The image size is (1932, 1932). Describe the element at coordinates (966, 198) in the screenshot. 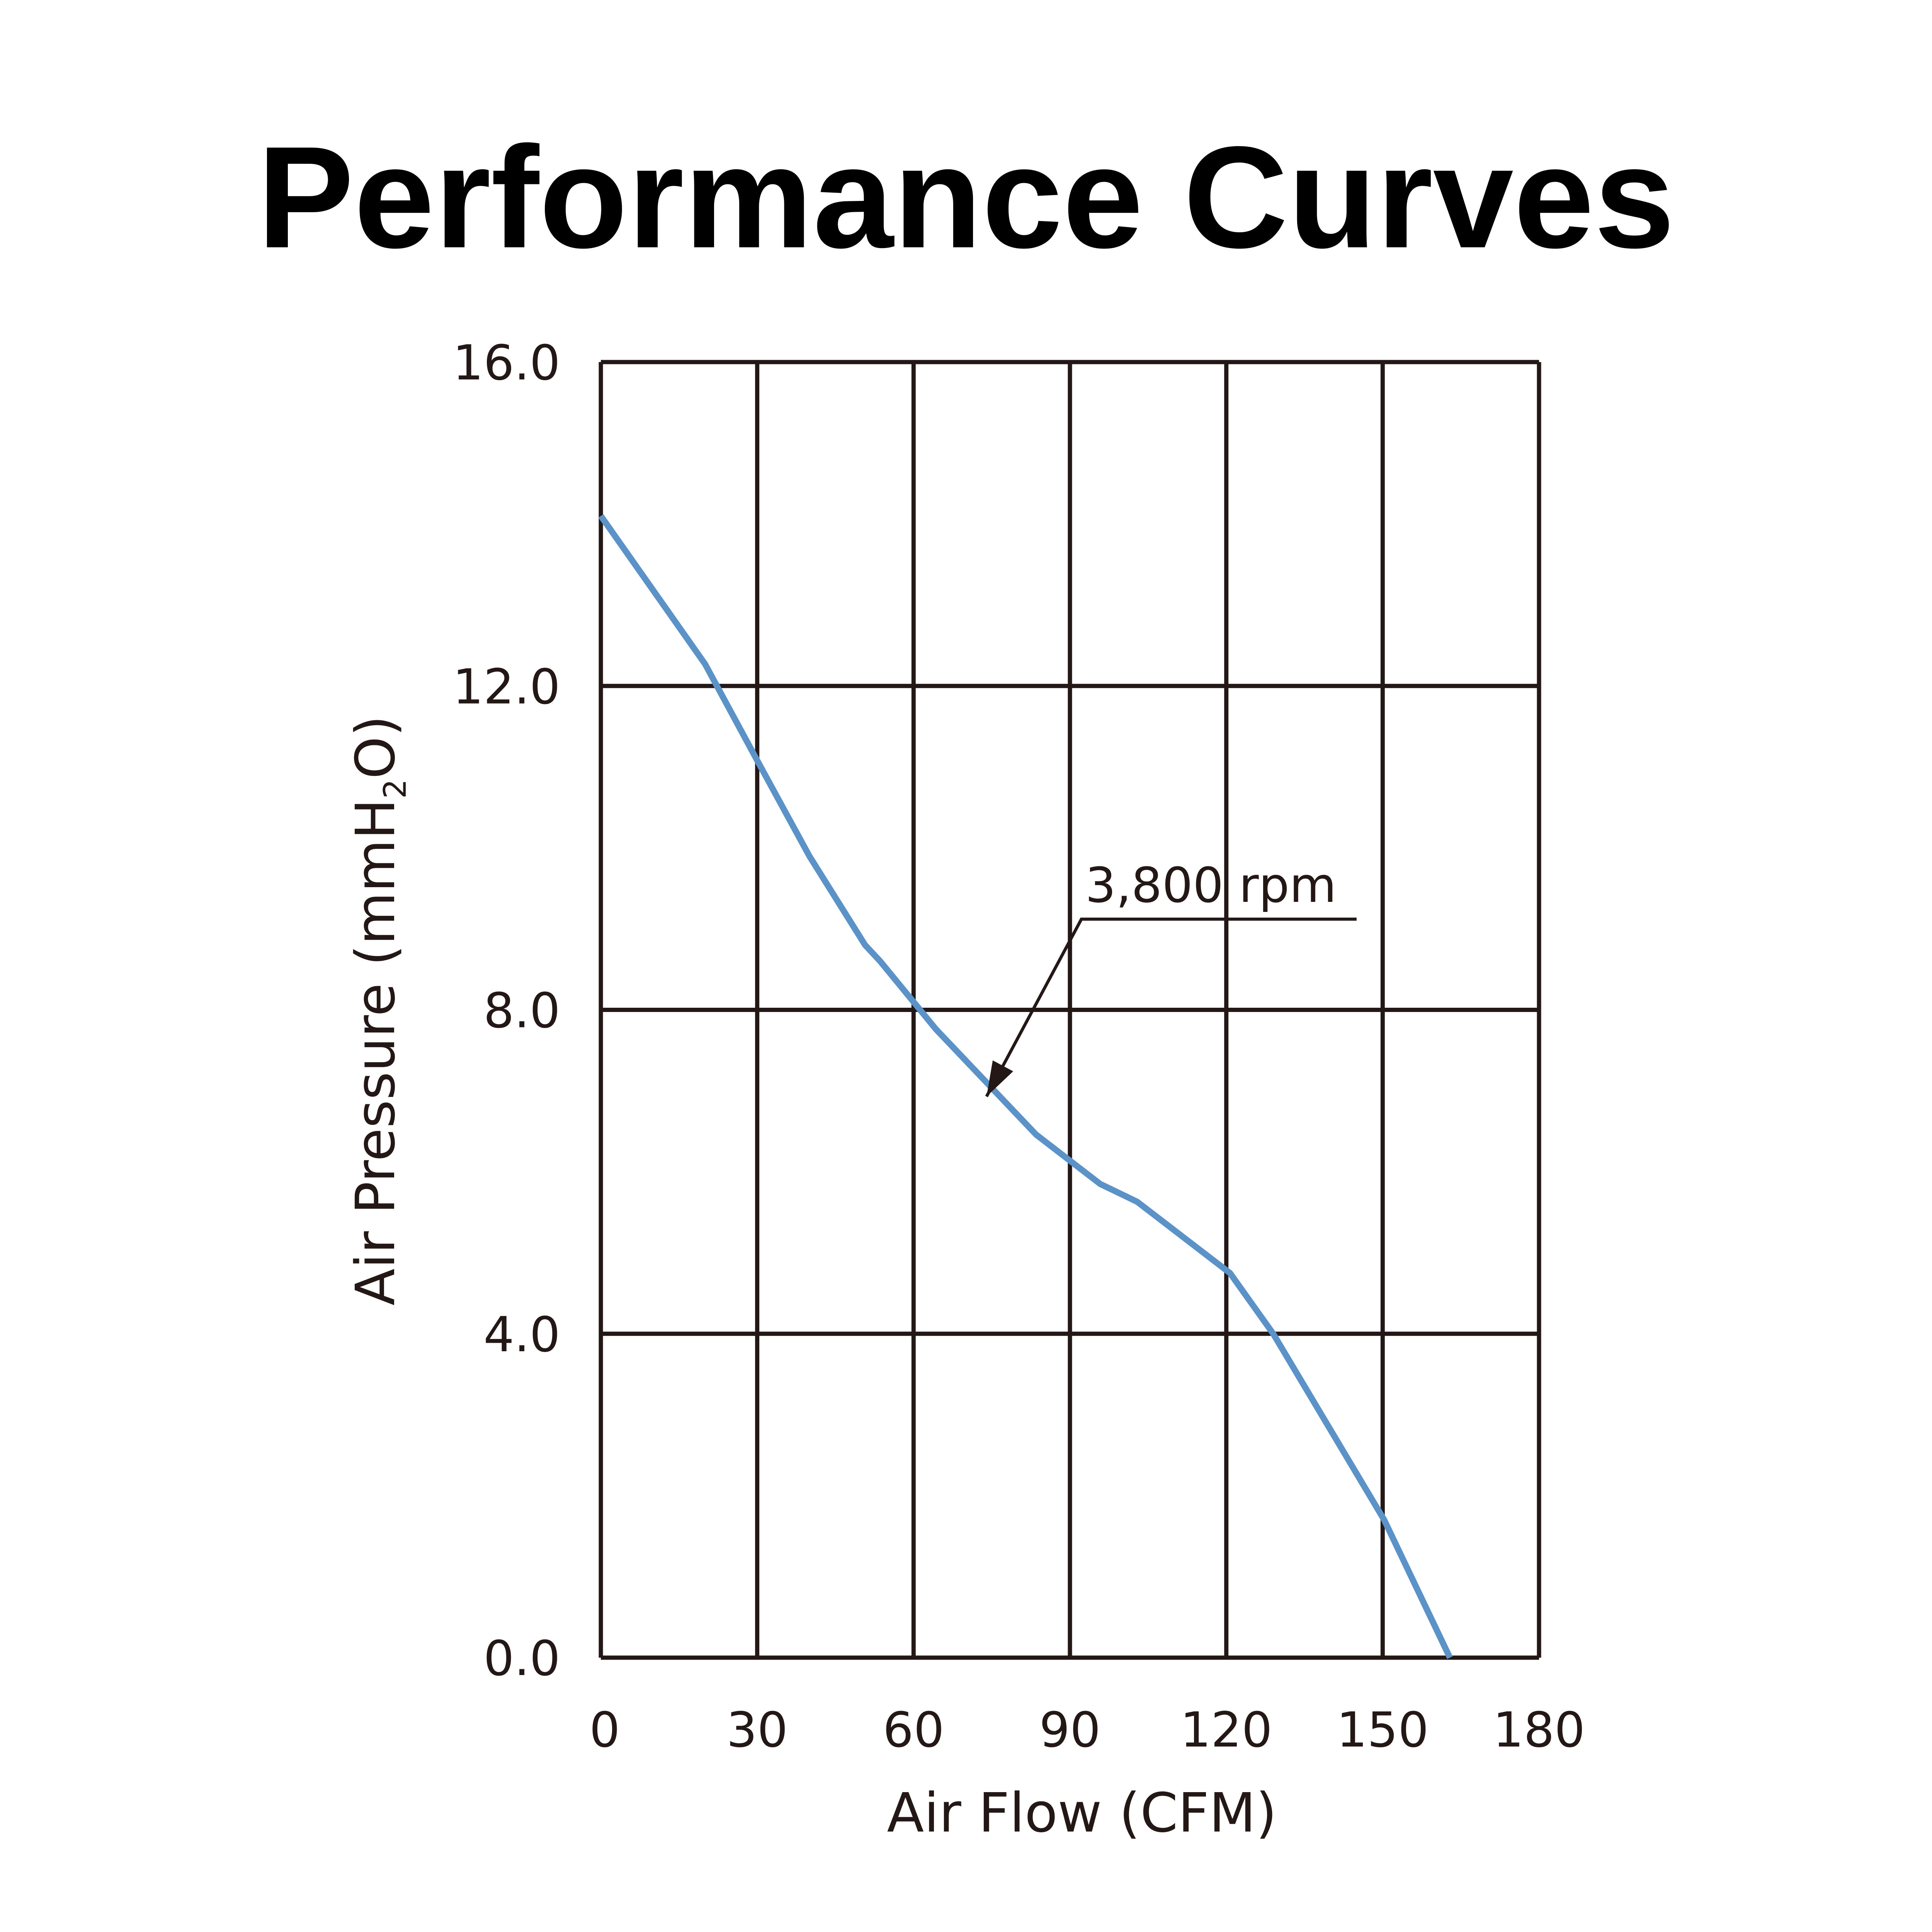

I see `chart-title: Performance Curves` at that location.